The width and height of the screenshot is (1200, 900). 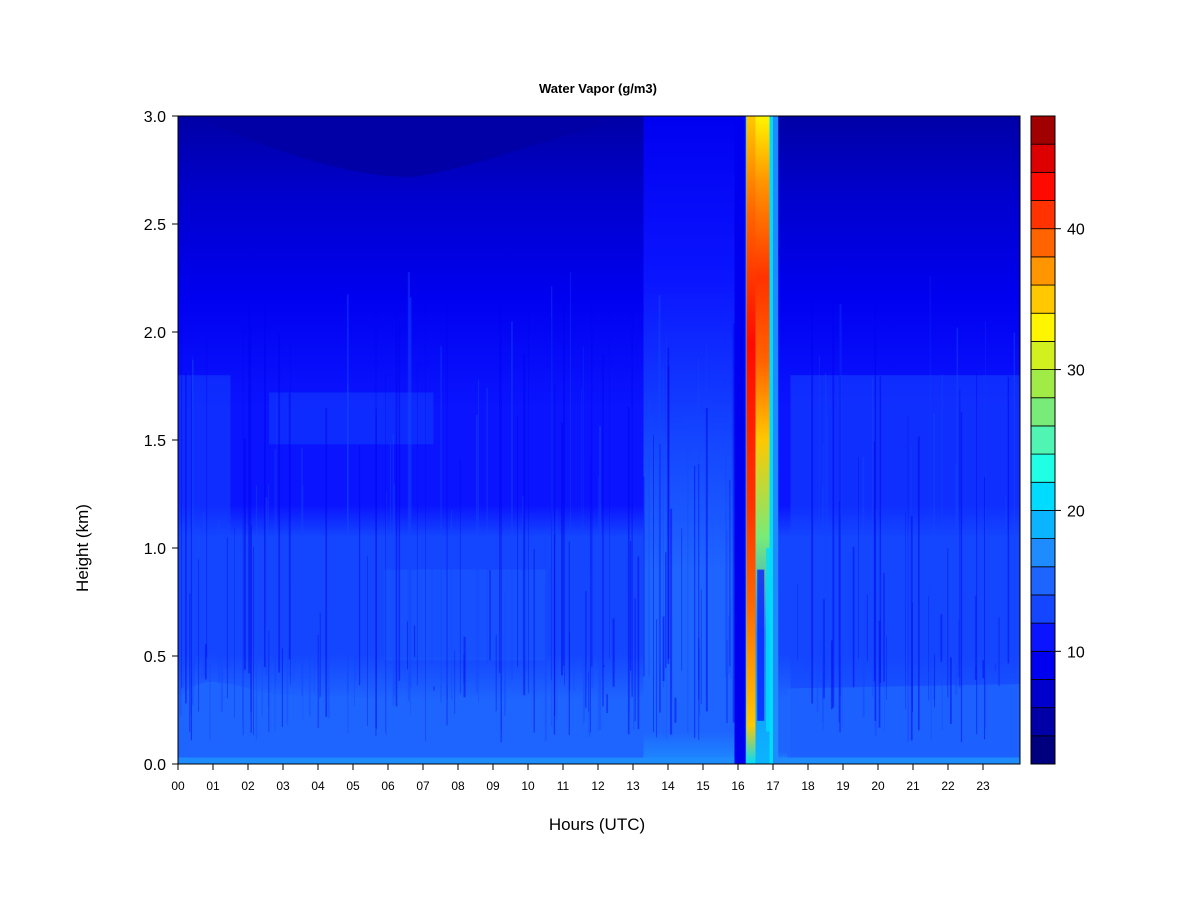 What do you see at coordinates (155, 657) in the screenshot?
I see `y-tick-label: 0.5` at bounding box center [155, 657].